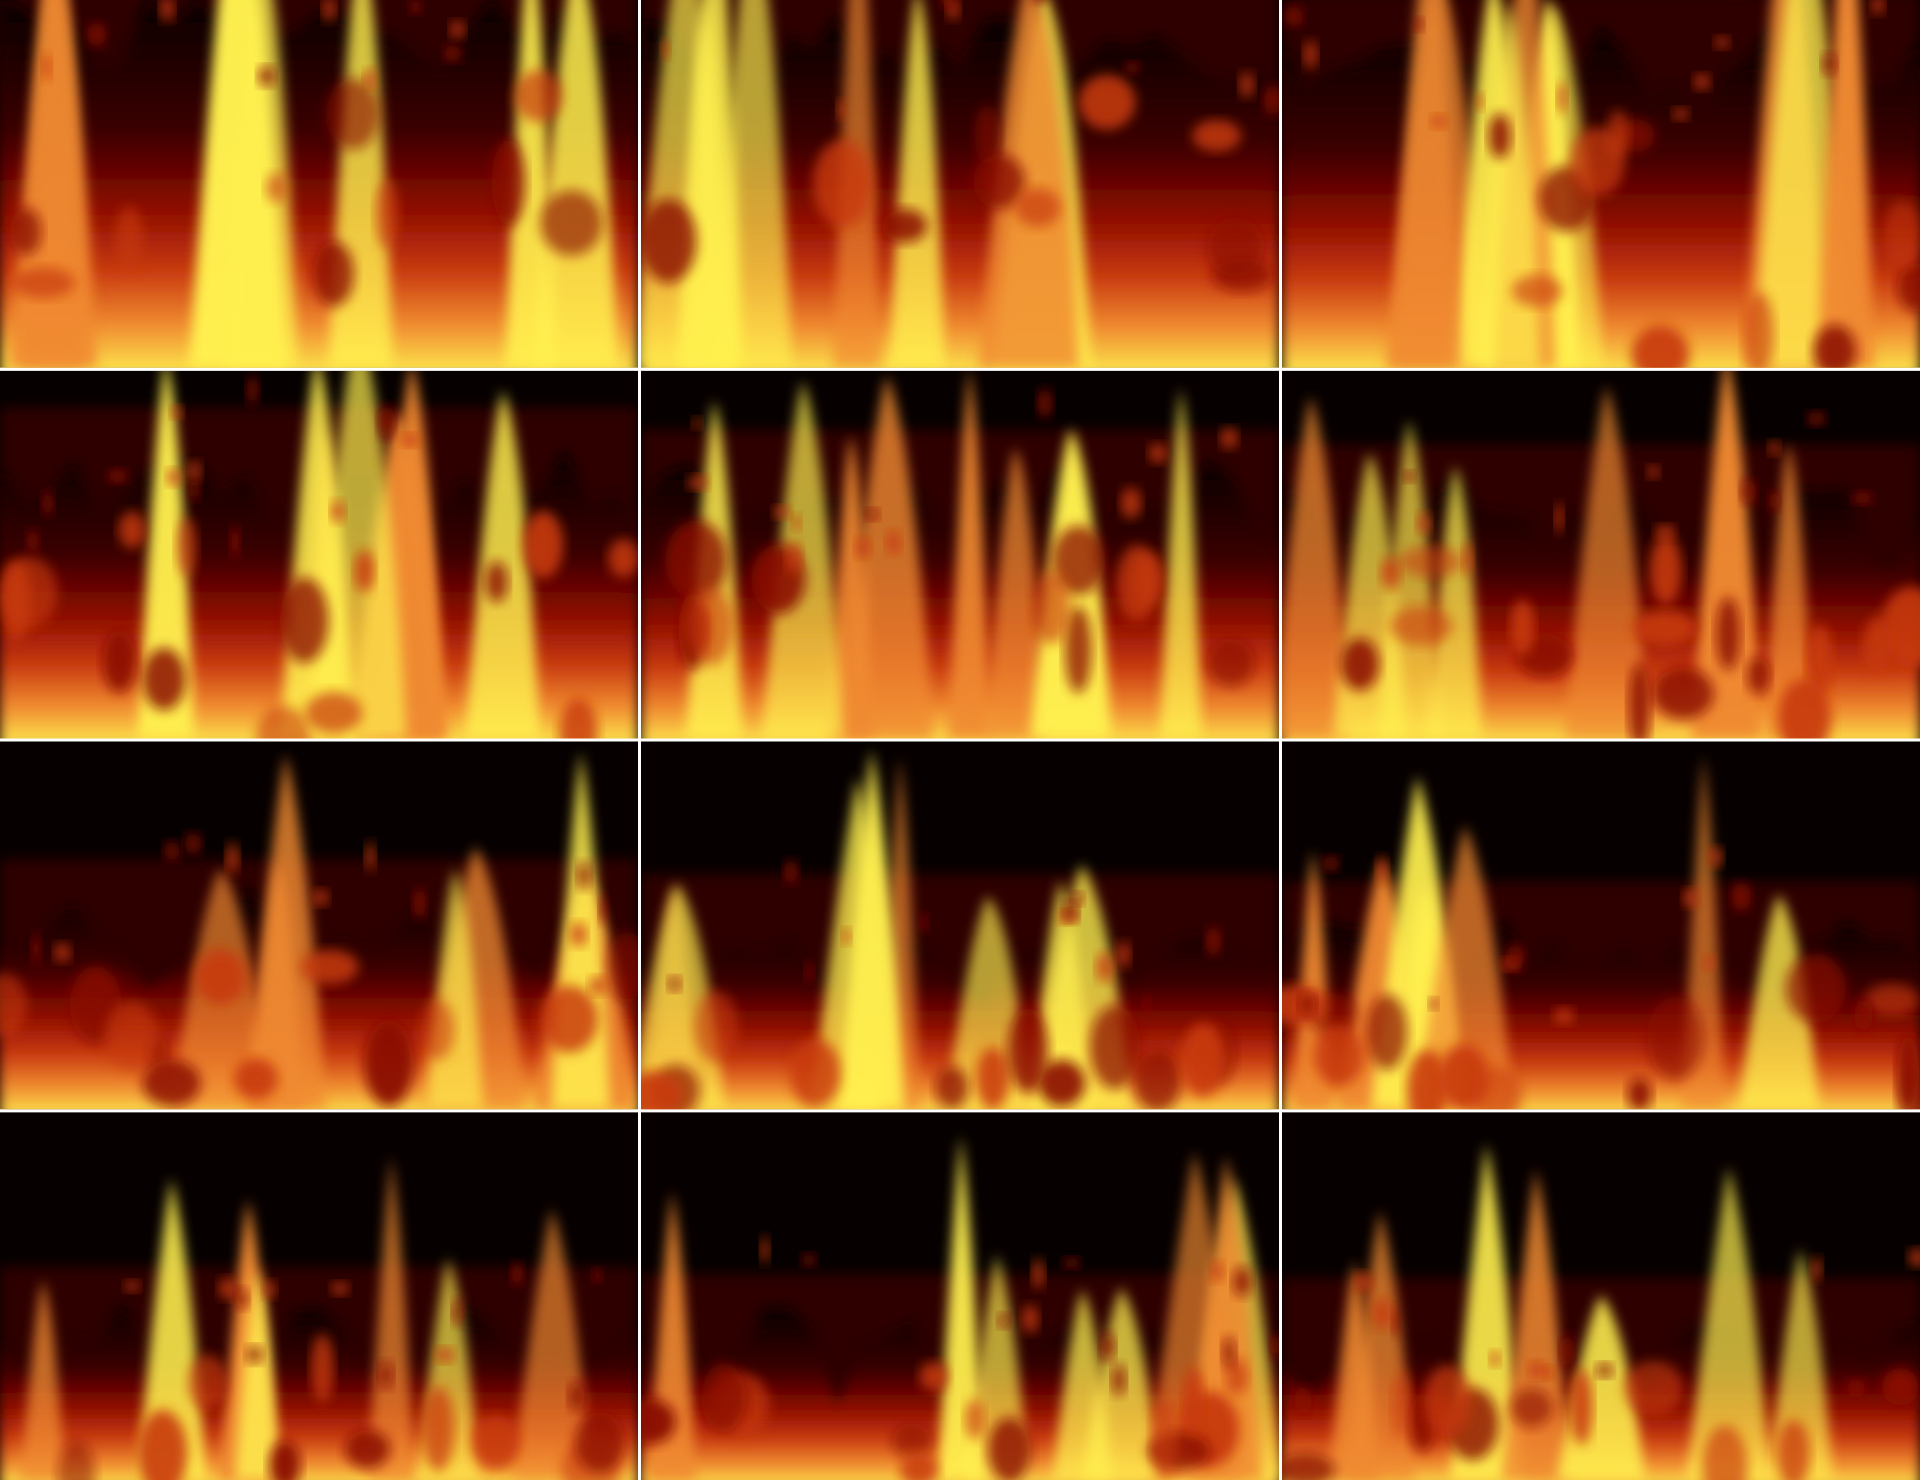 The width and height of the screenshot is (1920, 1480). What do you see at coordinates (319, 184) in the screenshot?
I see `flame-panel-r1-c1` at bounding box center [319, 184].